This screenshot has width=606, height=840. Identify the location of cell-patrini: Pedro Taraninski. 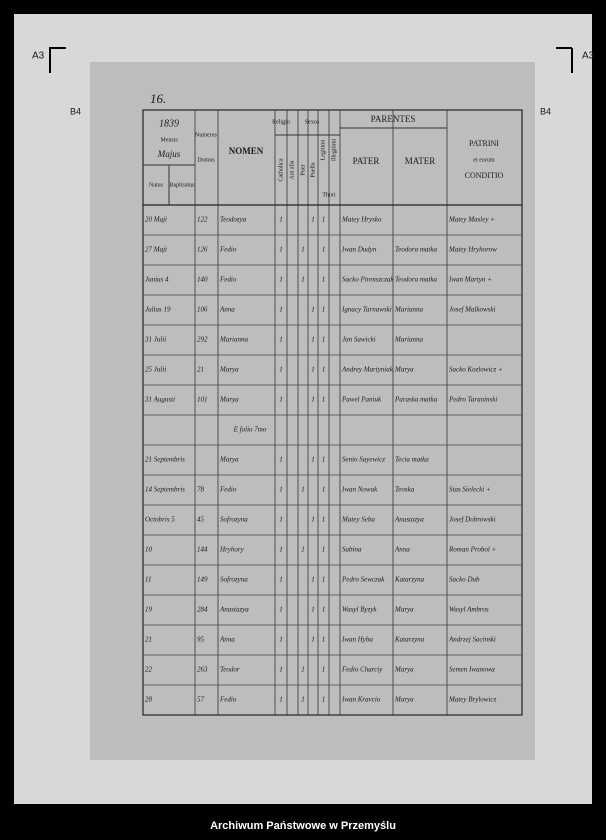
(472, 400).